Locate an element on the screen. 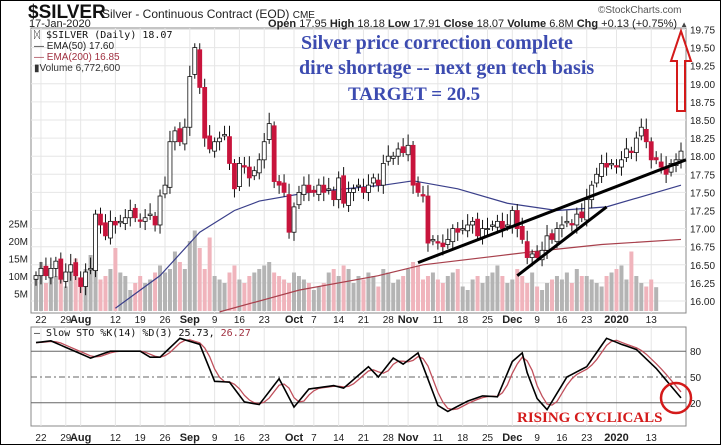 The height and width of the screenshot is (445, 721). stoch-date-label: 11 is located at coordinates (438, 438).